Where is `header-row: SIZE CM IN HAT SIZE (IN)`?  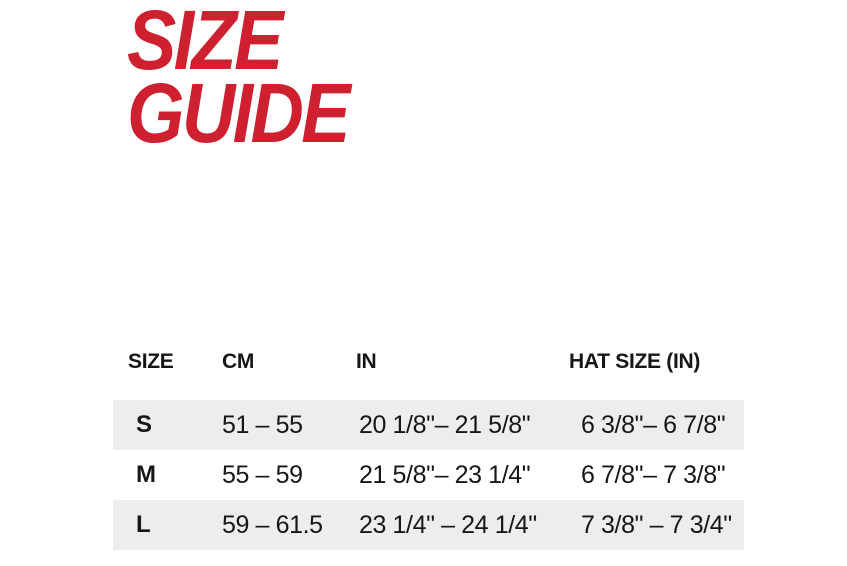 header-row: SIZE CM IN HAT SIZE (IN) is located at coordinates (428, 375).